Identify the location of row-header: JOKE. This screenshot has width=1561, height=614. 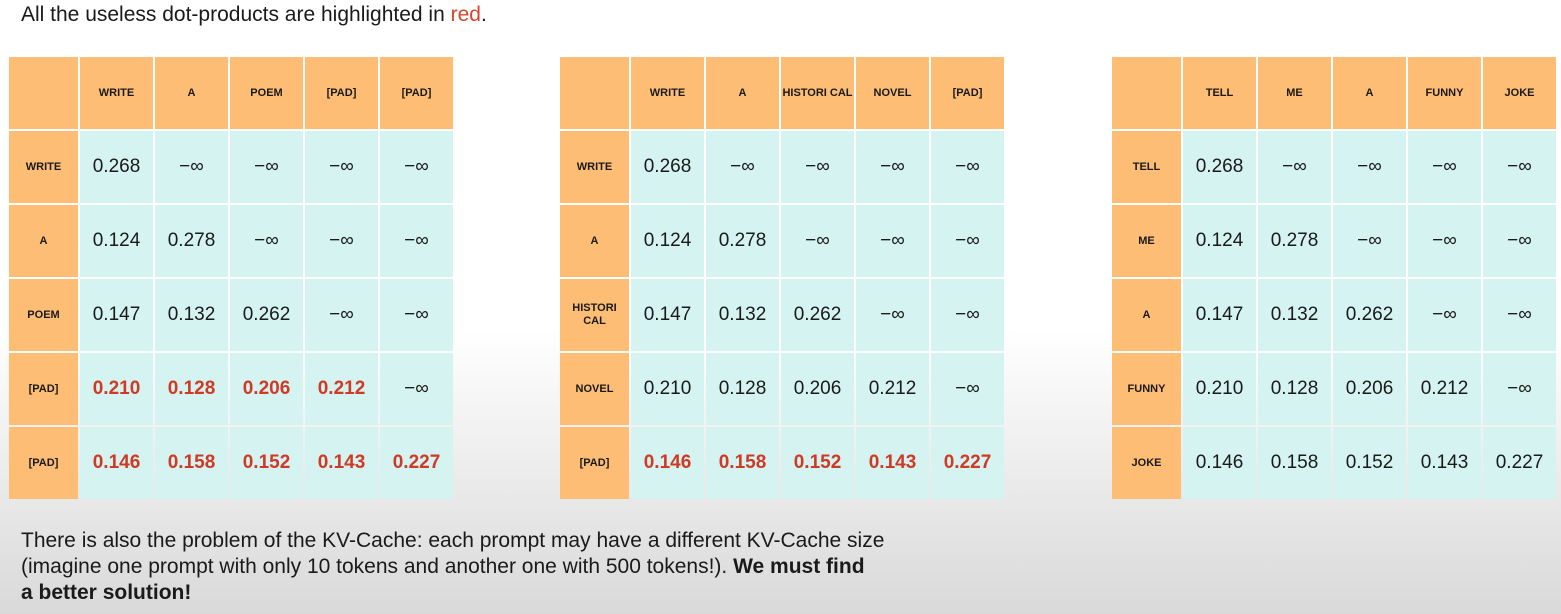
(1146, 463).